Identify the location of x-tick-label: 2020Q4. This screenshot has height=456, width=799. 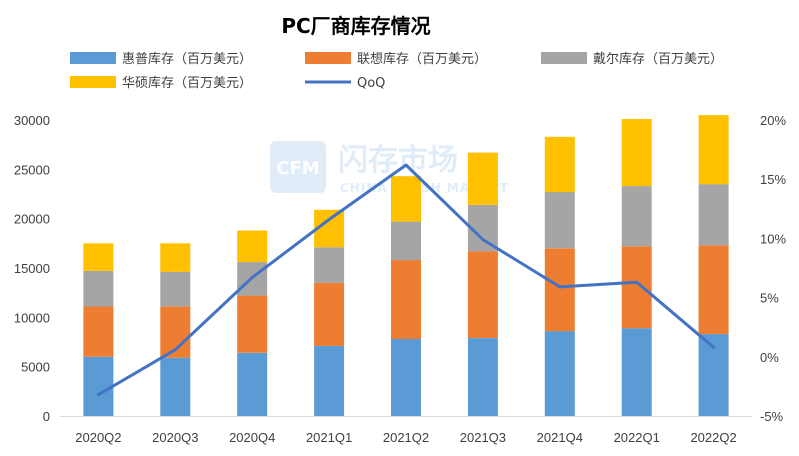
(252, 437).